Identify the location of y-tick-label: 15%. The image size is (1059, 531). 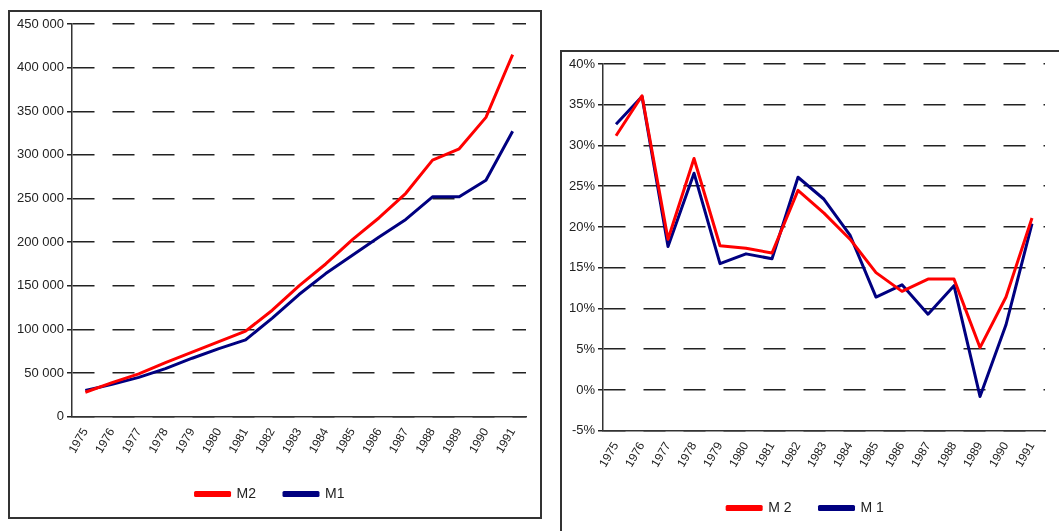
(582, 267).